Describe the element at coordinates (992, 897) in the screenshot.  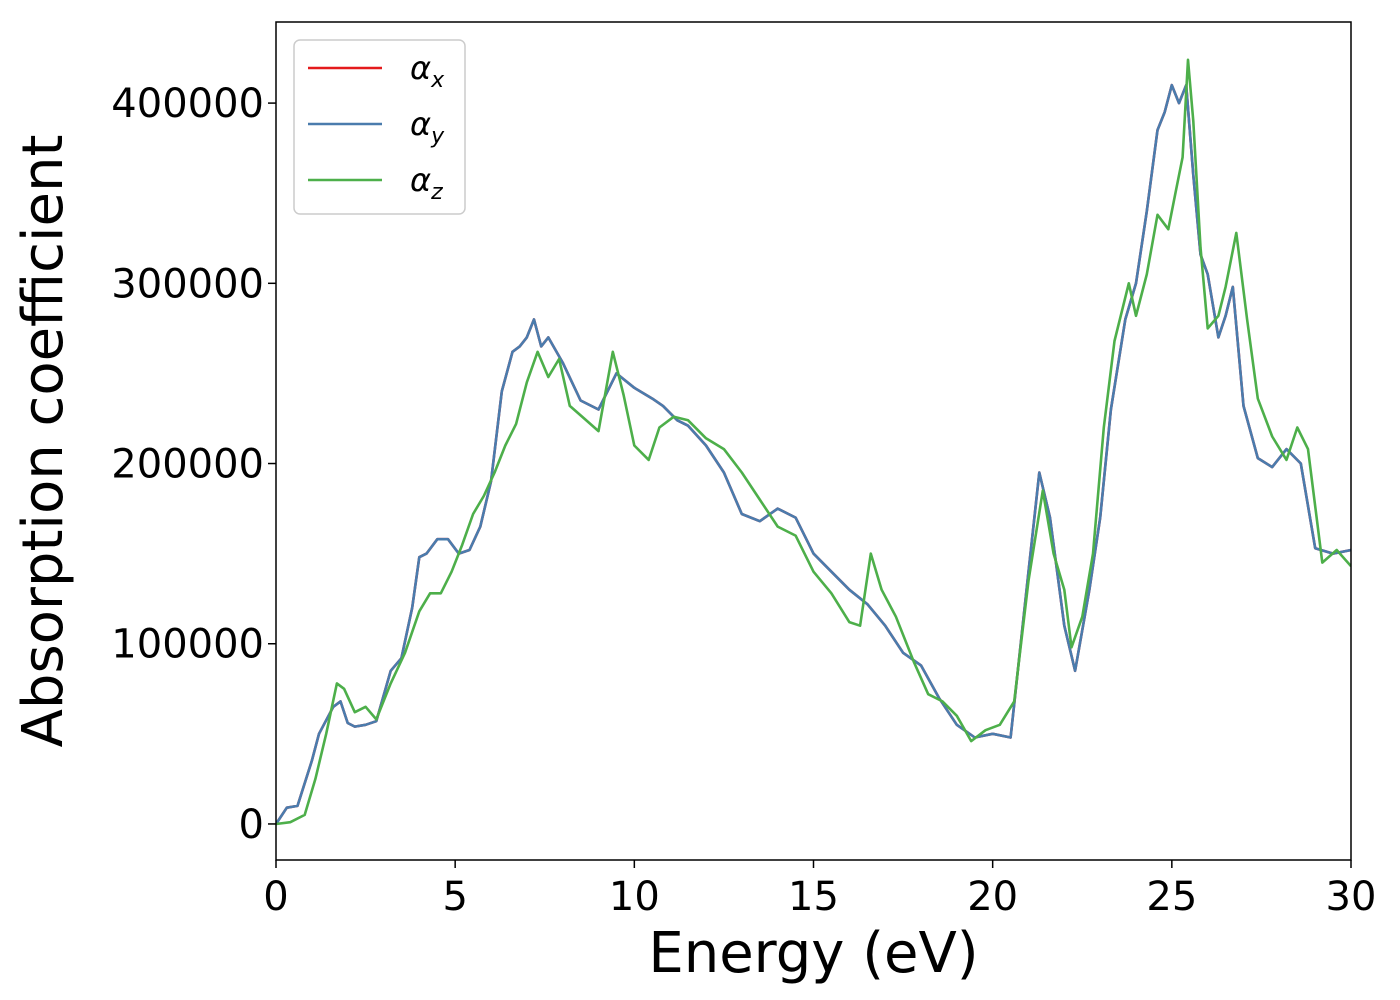
I see `x-tick-label: 20` at that location.